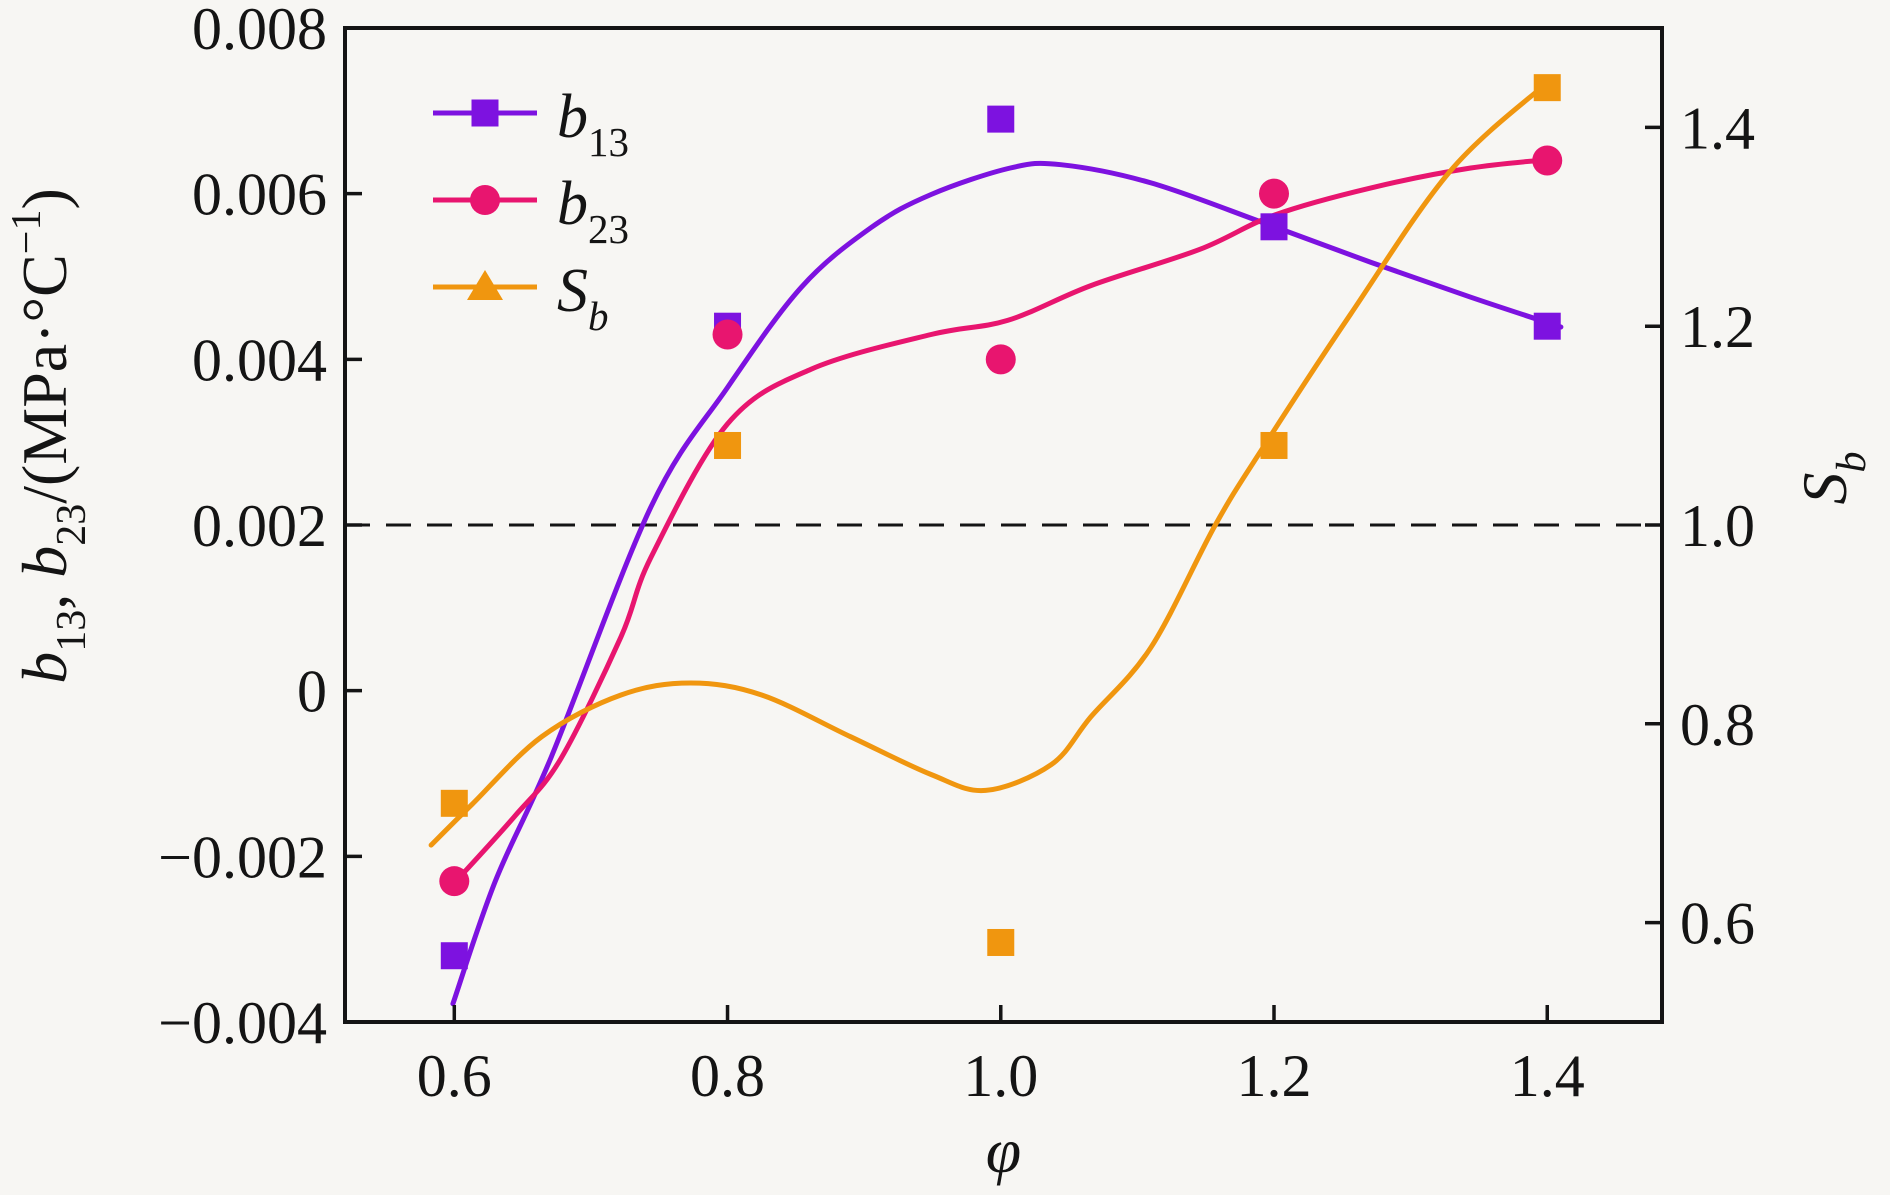  What do you see at coordinates (49, 436) in the screenshot?
I see `left-axis-title: b13, b23/(MPa·°C−1)` at bounding box center [49, 436].